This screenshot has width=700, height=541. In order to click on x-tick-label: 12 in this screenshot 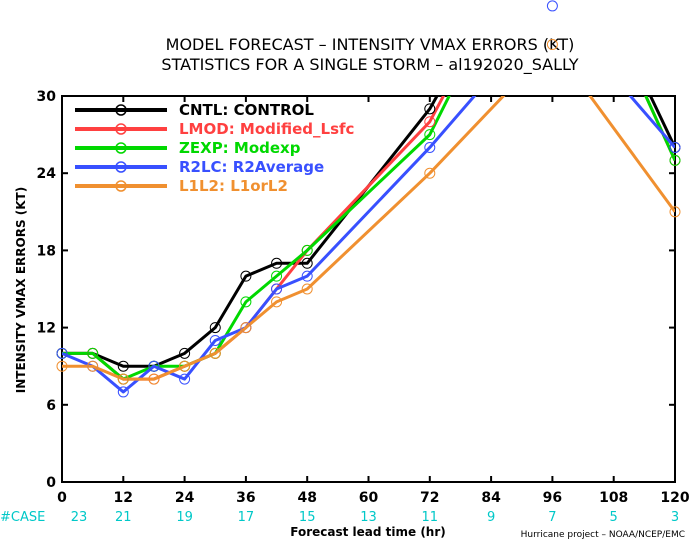, I will do `click(123, 498)`.